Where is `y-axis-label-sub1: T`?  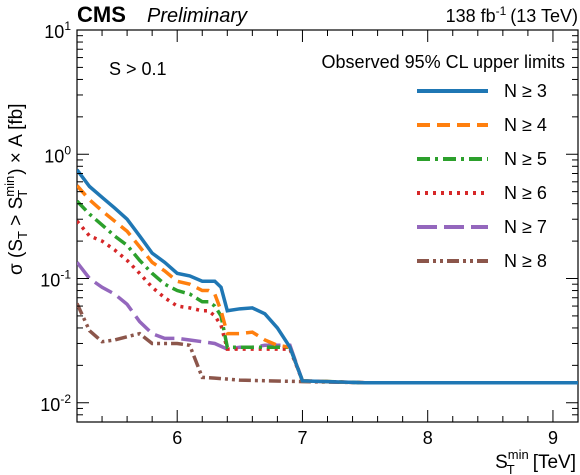 y-axis-label-sub1: T is located at coordinates (22, 235).